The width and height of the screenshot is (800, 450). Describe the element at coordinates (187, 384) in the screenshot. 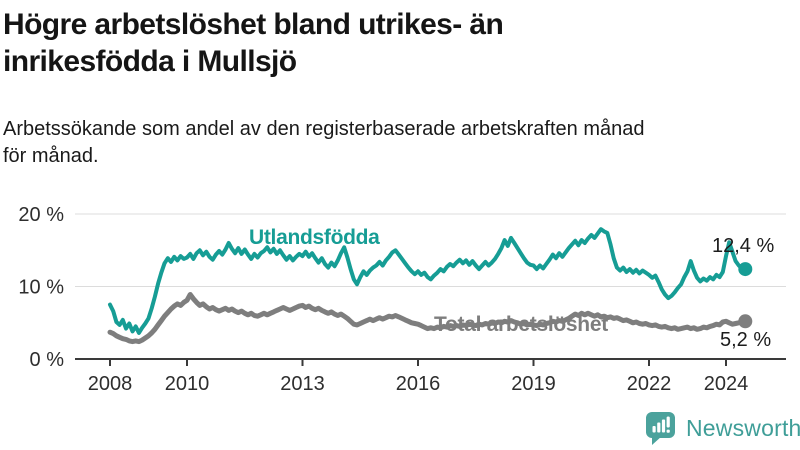

I see `x-tick-label: 2010` at that location.